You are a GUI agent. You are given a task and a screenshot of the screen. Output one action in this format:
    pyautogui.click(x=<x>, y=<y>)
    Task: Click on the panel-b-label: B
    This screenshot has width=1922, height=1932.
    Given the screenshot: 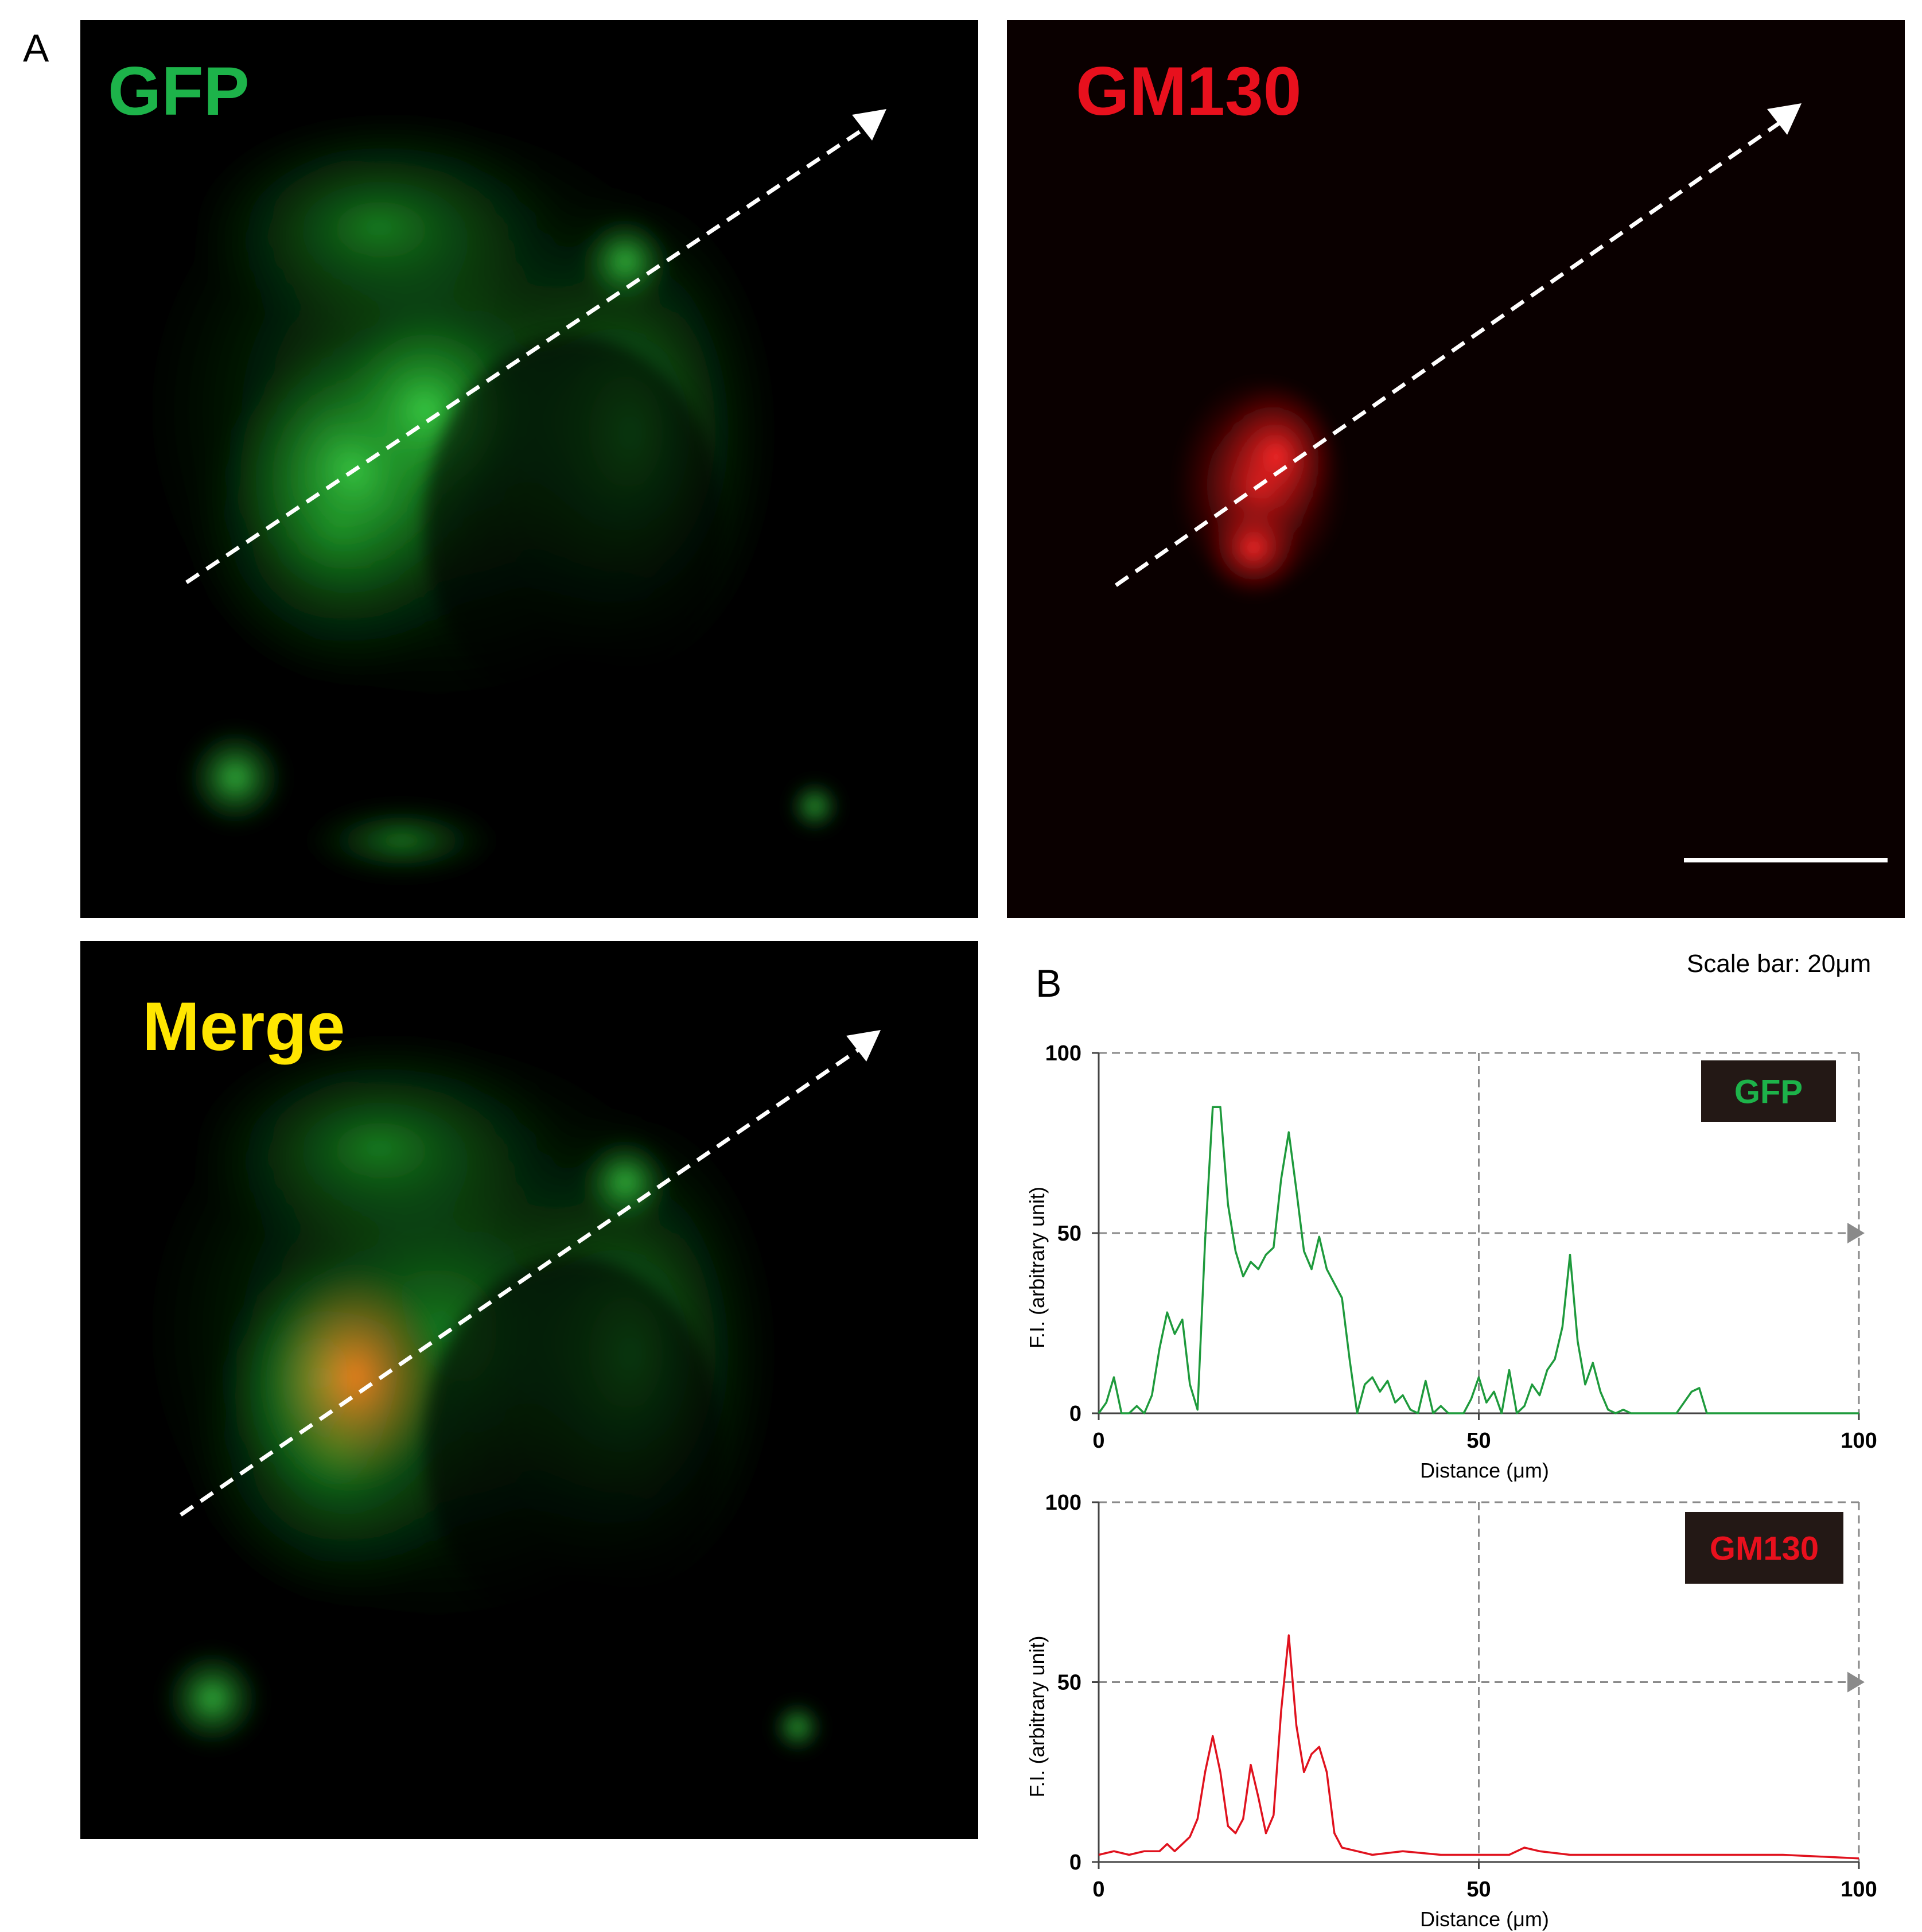 What is the action you would take?
    pyautogui.click(x=1049, y=983)
    